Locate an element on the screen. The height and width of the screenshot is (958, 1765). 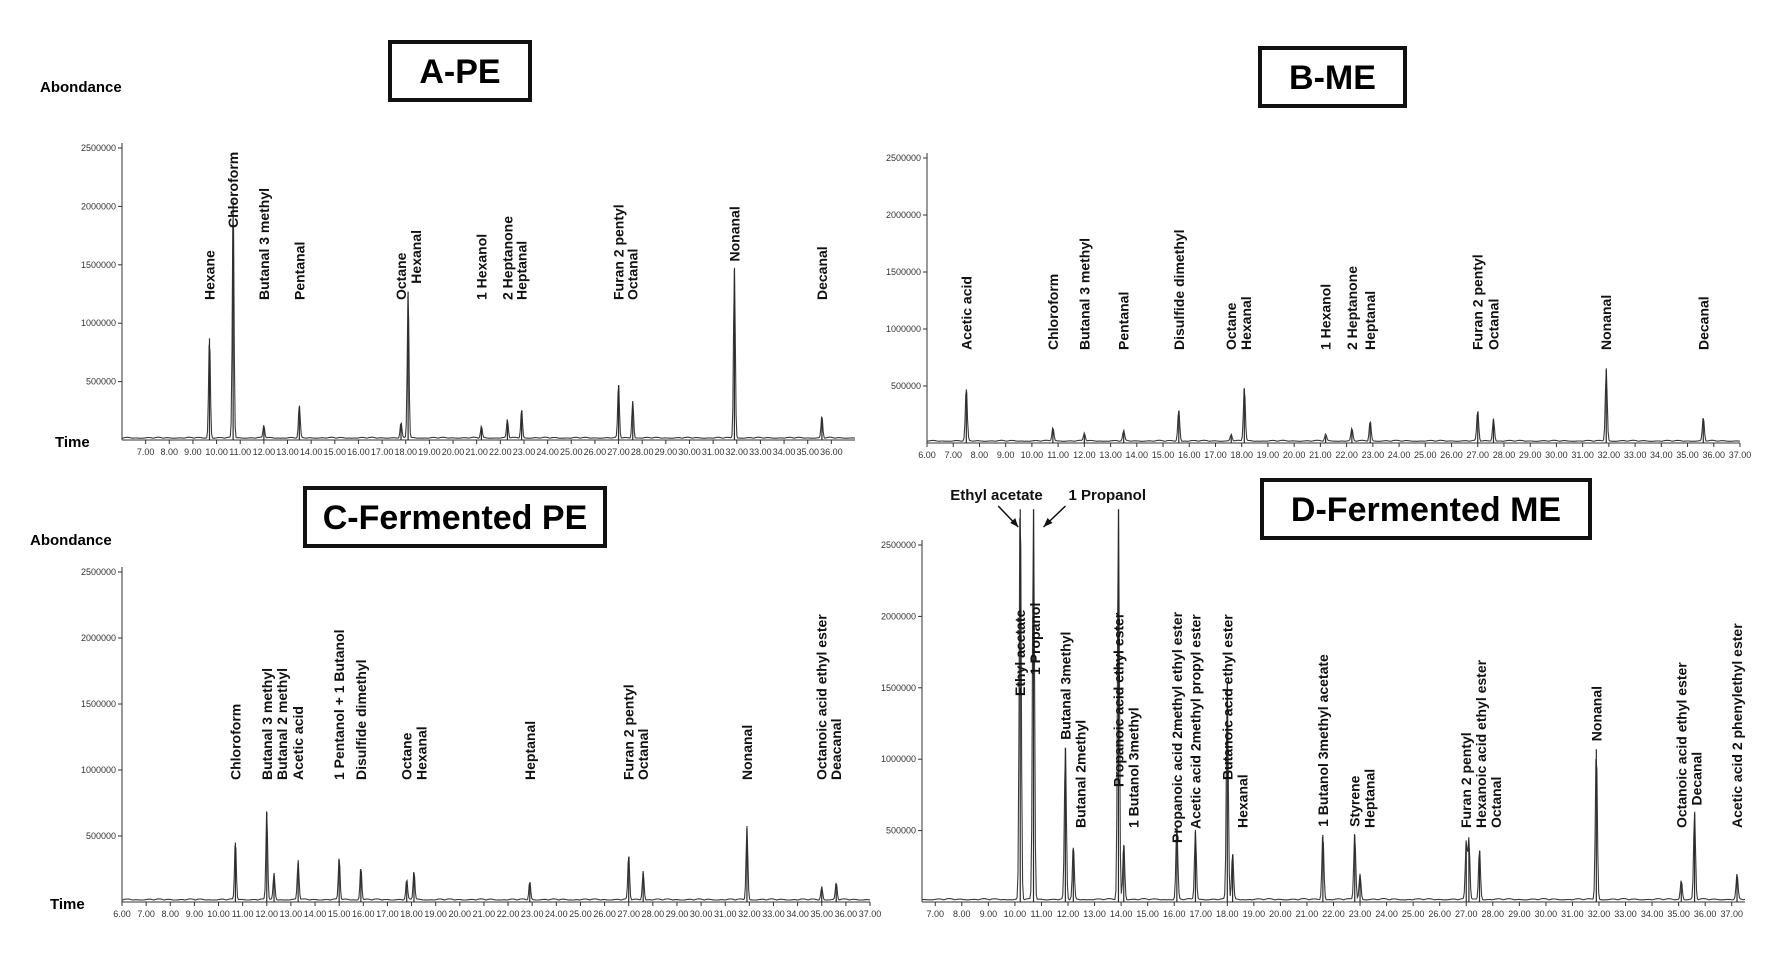
x-axis-label: Time is located at coordinates (72, 442).